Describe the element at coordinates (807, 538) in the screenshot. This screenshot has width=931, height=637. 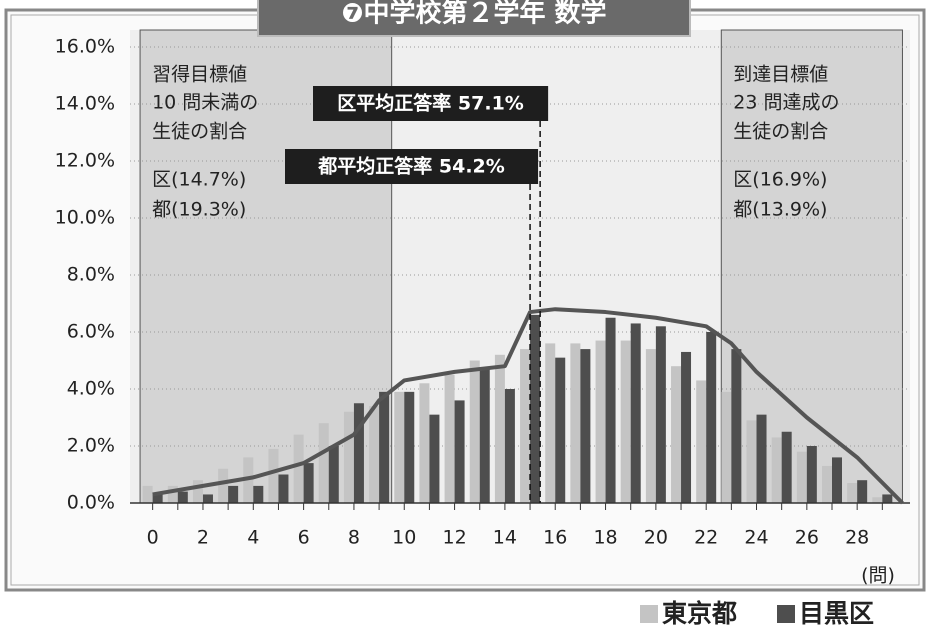
I see `x-tick-label: 26` at that location.